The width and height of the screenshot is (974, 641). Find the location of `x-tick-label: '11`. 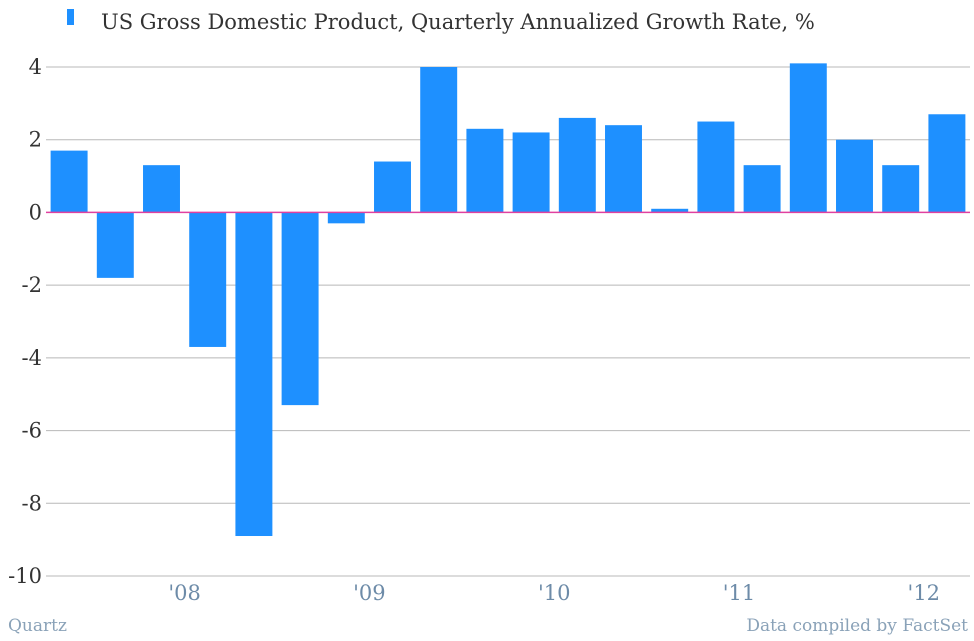

x-tick-label: '11 is located at coordinates (739, 593).